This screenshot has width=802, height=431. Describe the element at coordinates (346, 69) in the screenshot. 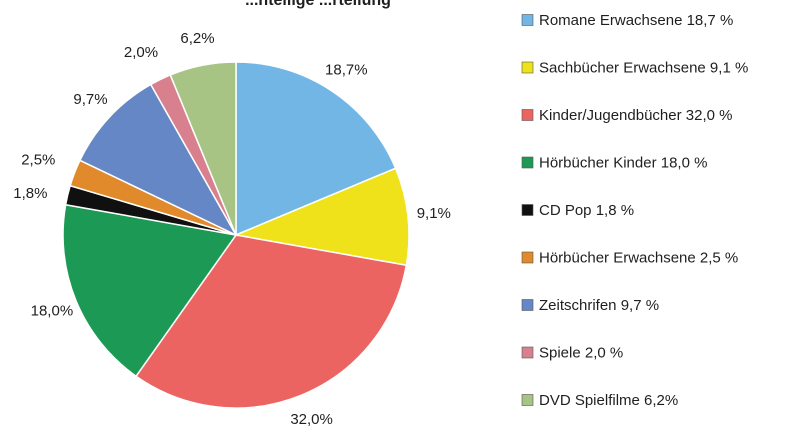

I see `slice-value-label: 18,7%` at that location.